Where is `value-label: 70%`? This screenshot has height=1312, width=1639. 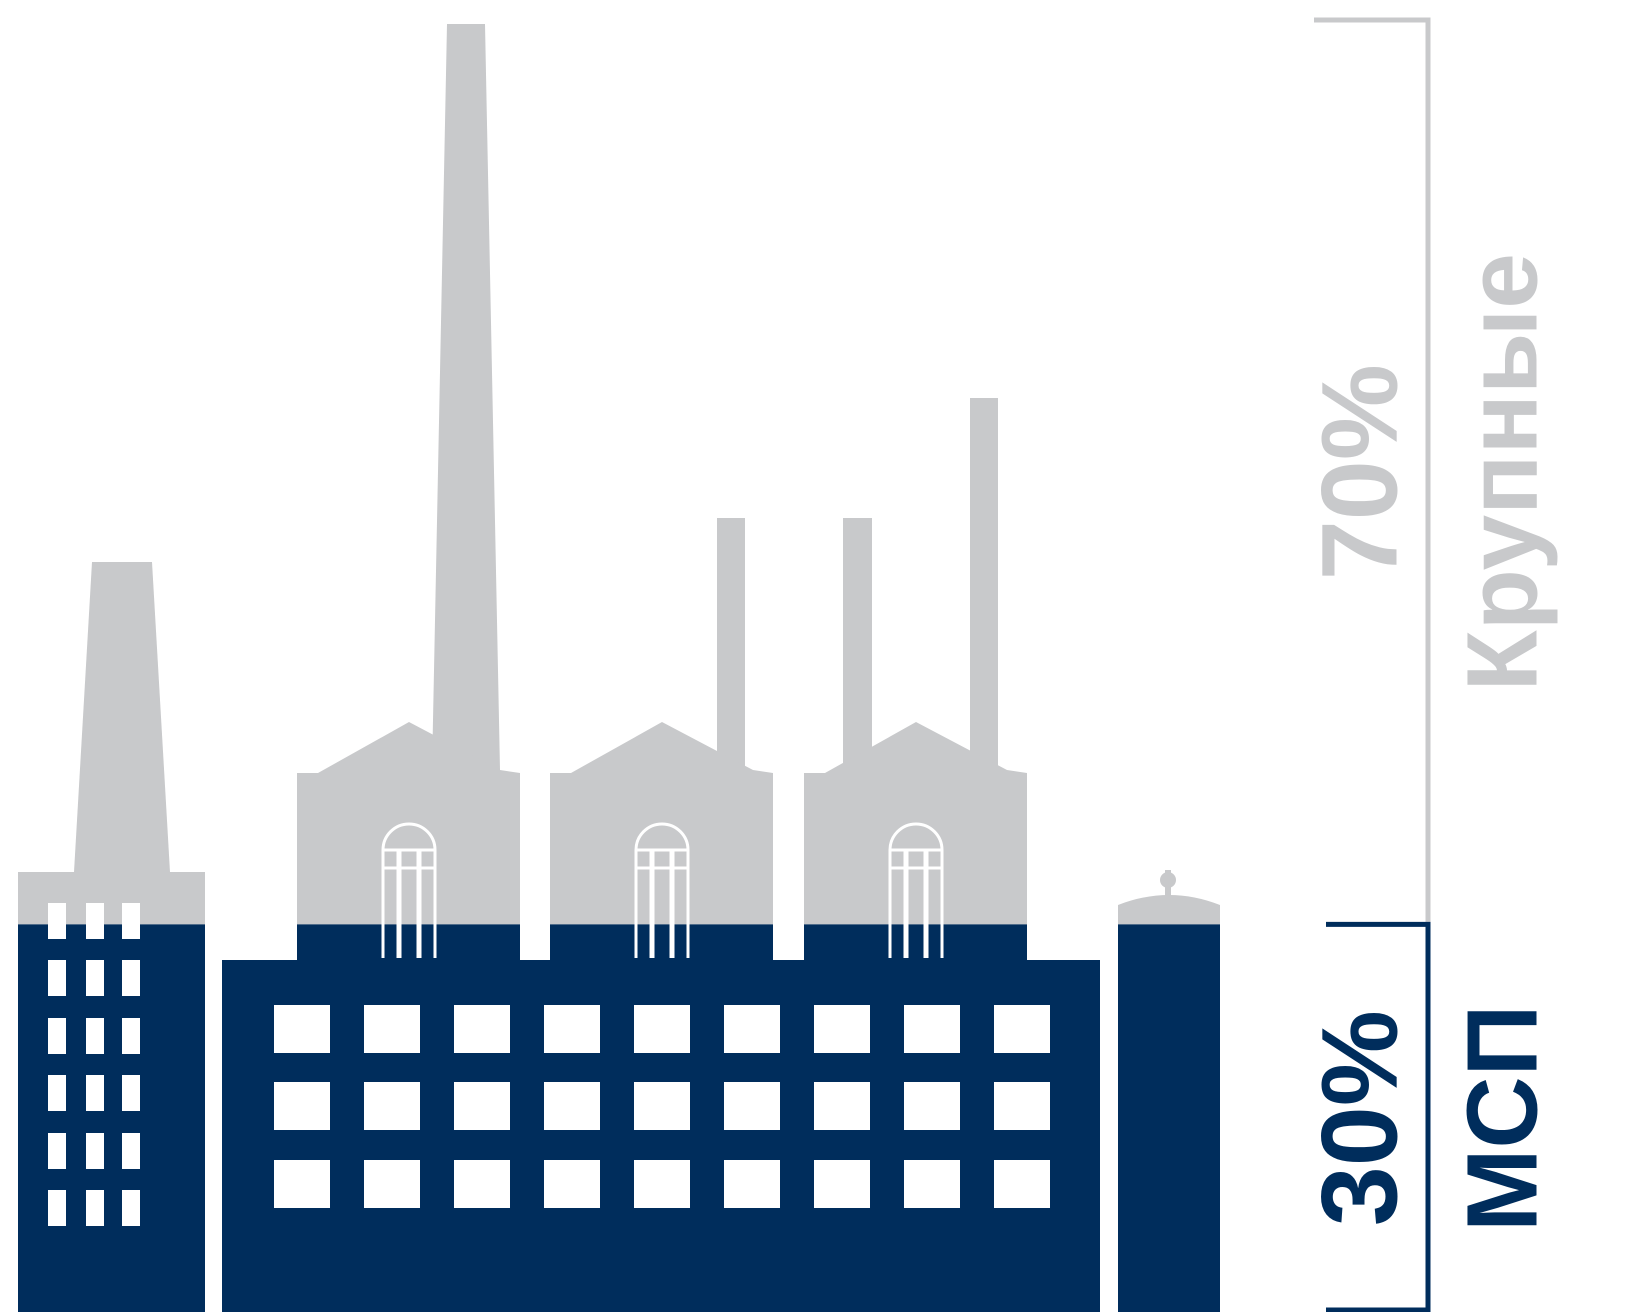 value-label: 70% is located at coordinates (1359, 472).